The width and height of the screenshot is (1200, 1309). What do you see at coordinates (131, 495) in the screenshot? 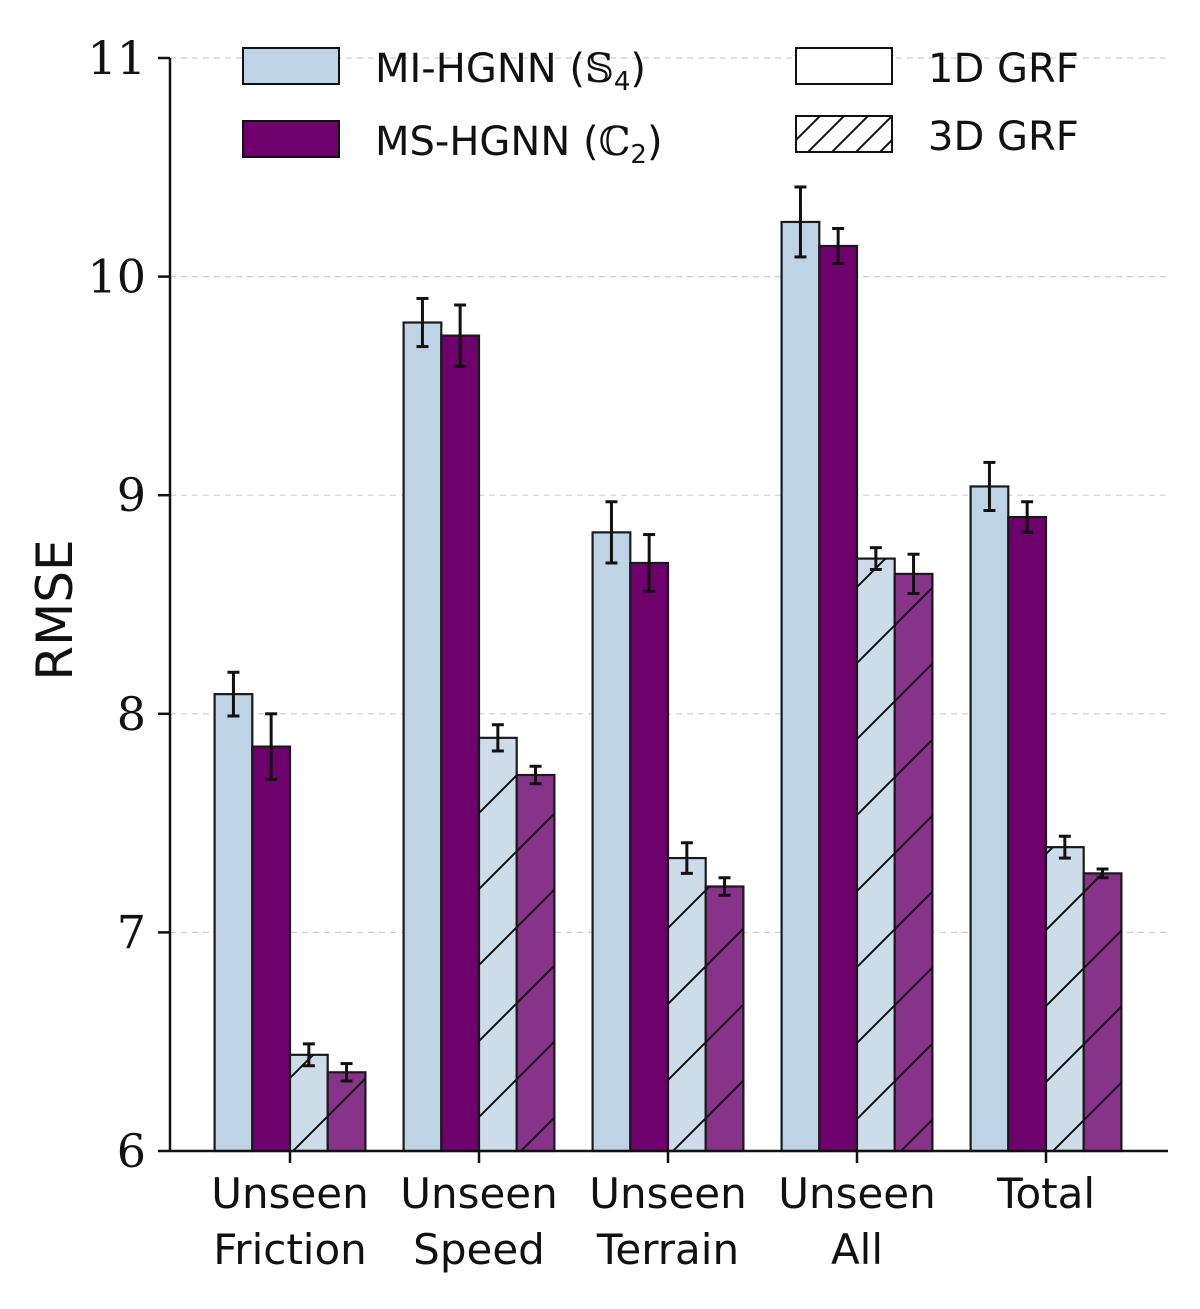
I see `y-tick-label: 9` at bounding box center [131, 495].